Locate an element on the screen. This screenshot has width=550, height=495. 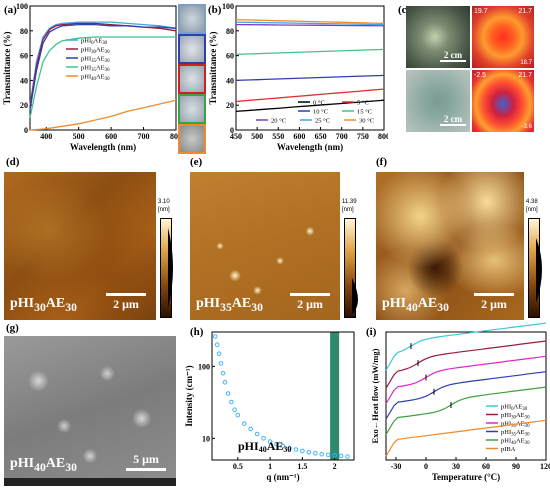
height-max-d: 3.10 is located at coordinates (164, 202).